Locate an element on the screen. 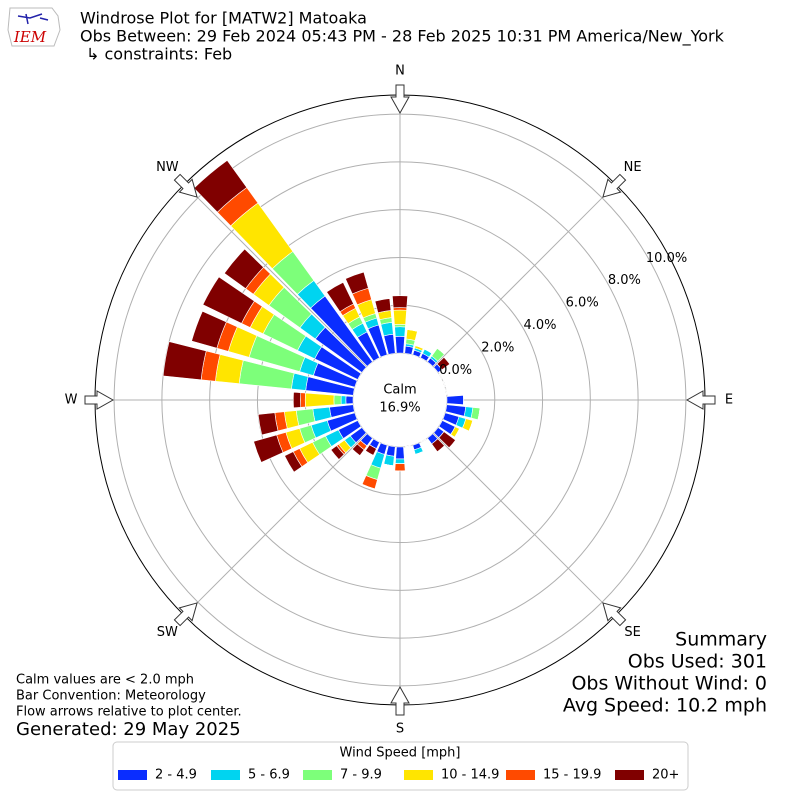 This screenshot has height=800, width=800. r-tick-label: 2.0% is located at coordinates (497, 347).